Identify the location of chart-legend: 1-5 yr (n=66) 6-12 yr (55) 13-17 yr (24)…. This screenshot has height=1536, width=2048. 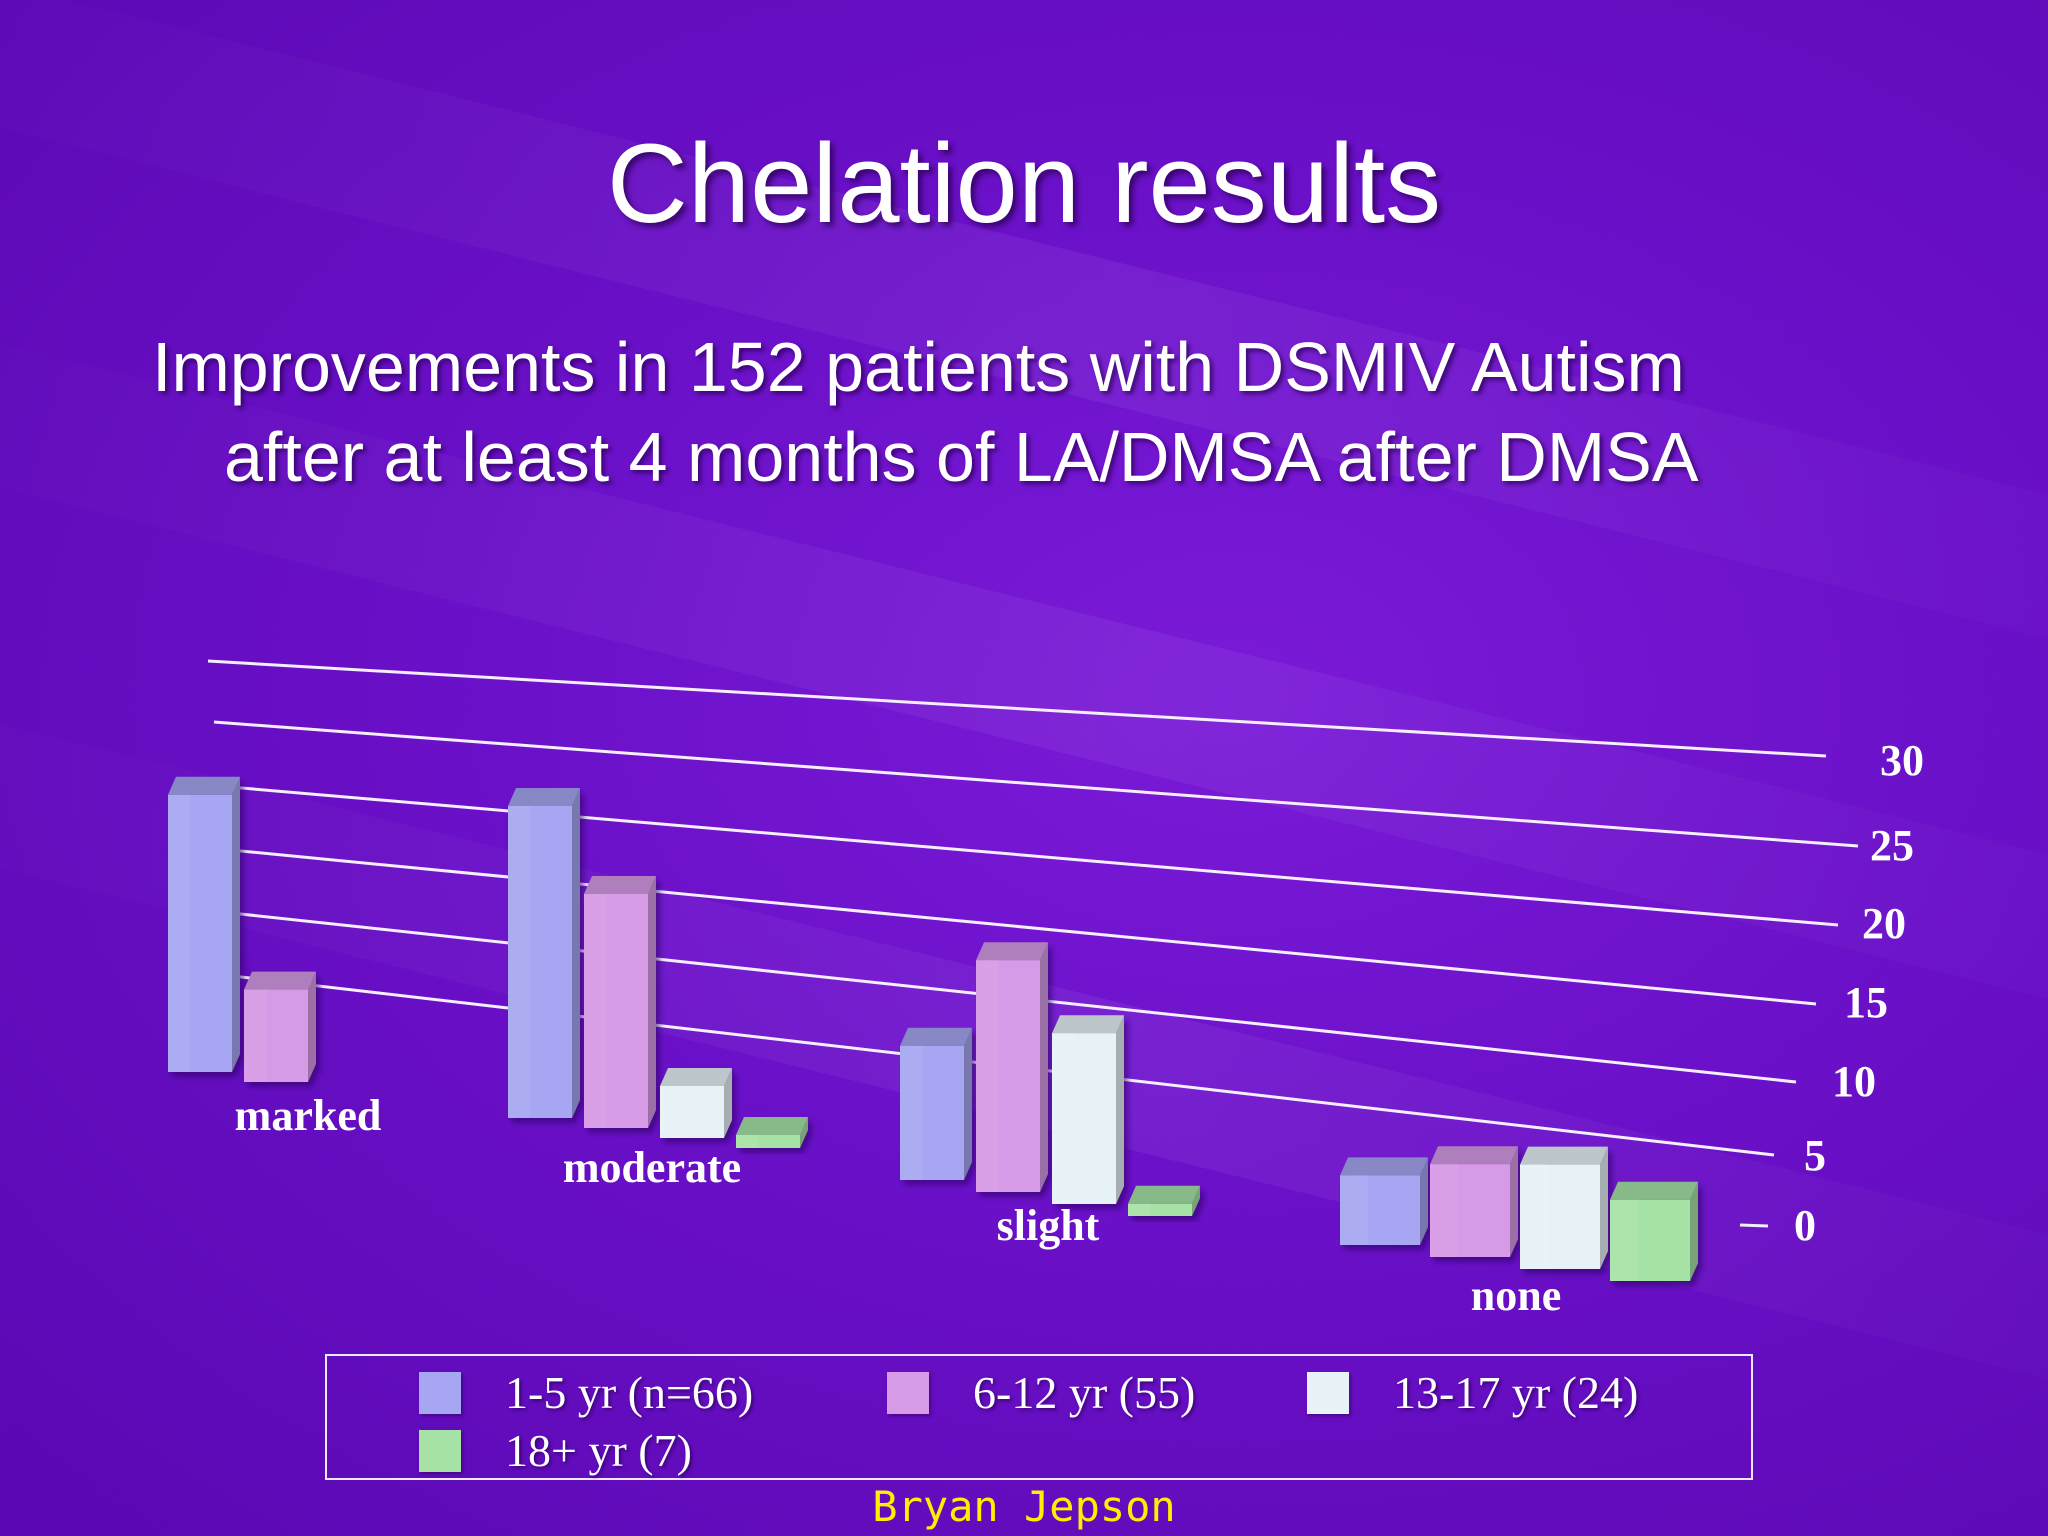
(1039, 1417).